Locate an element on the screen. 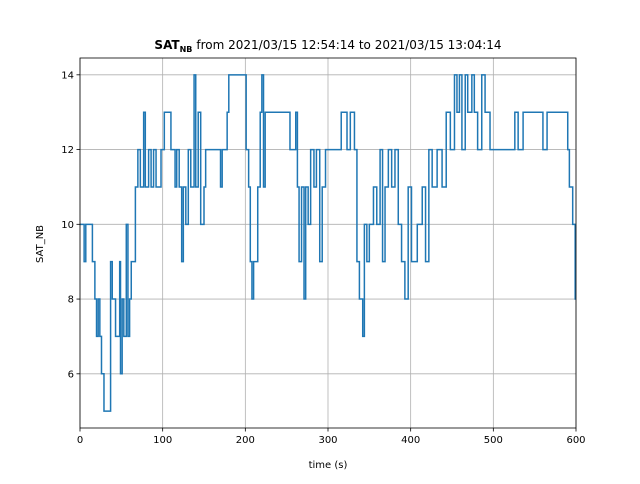 The image size is (640, 484). x-tick-label: 600 is located at coordinates (575, 440).